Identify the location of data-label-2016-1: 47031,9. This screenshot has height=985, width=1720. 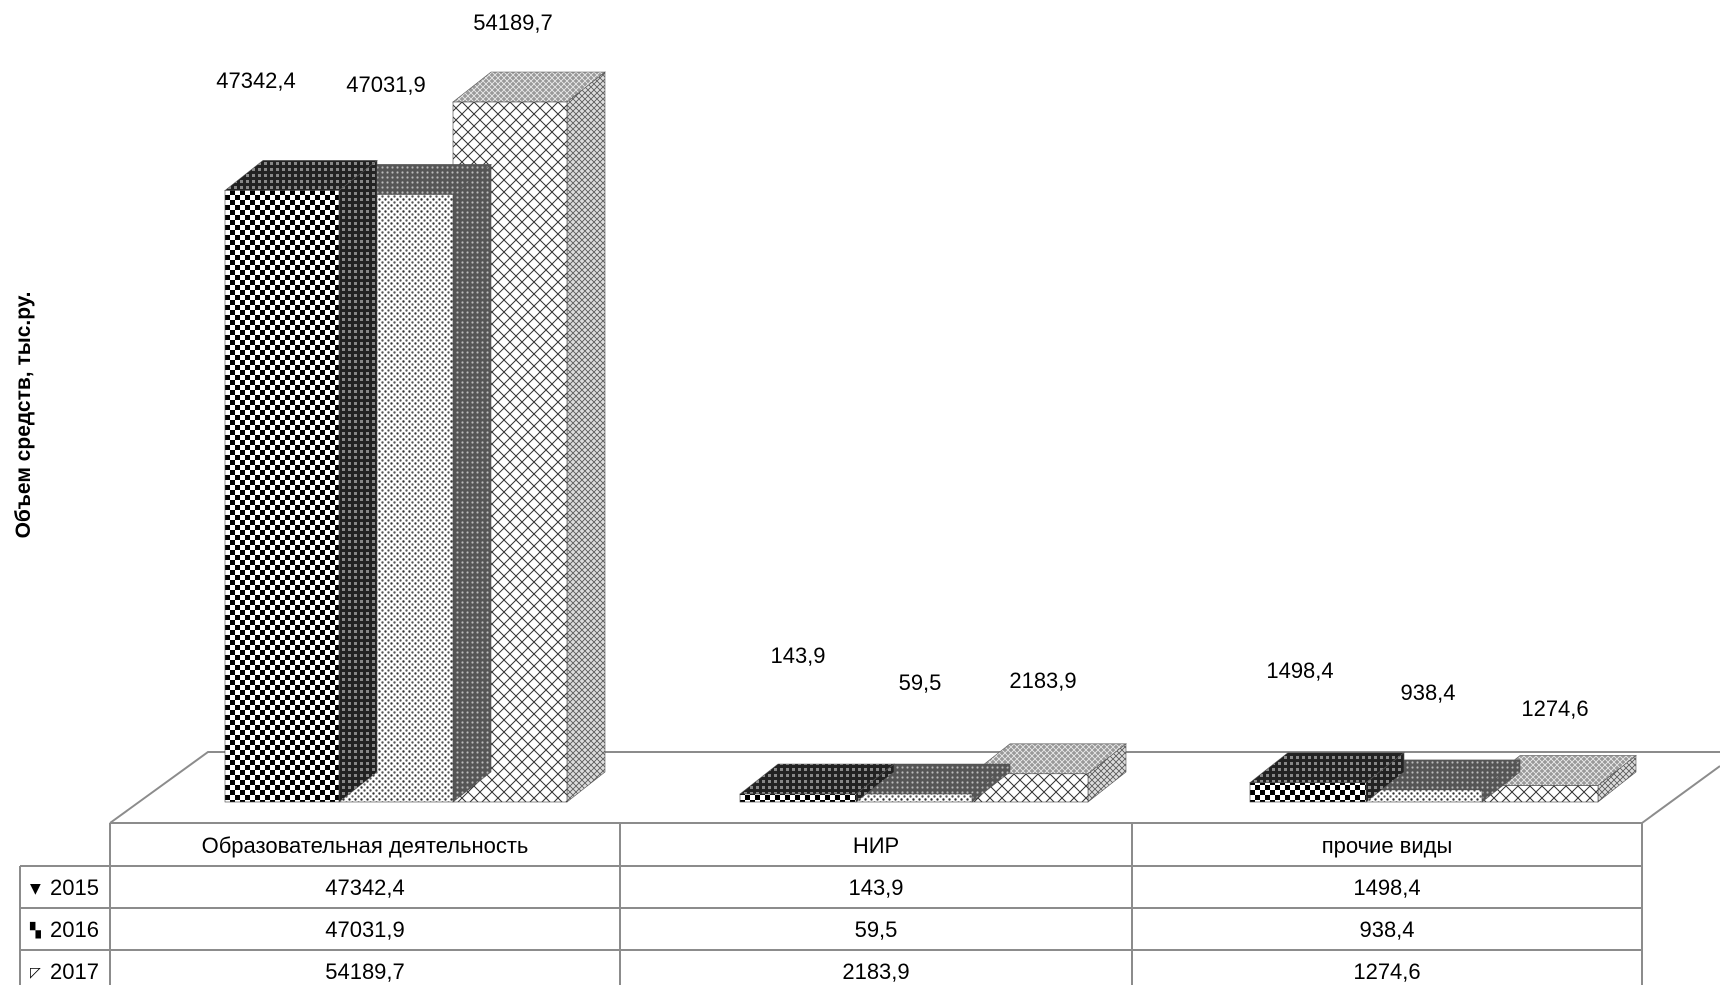
(386, 84).